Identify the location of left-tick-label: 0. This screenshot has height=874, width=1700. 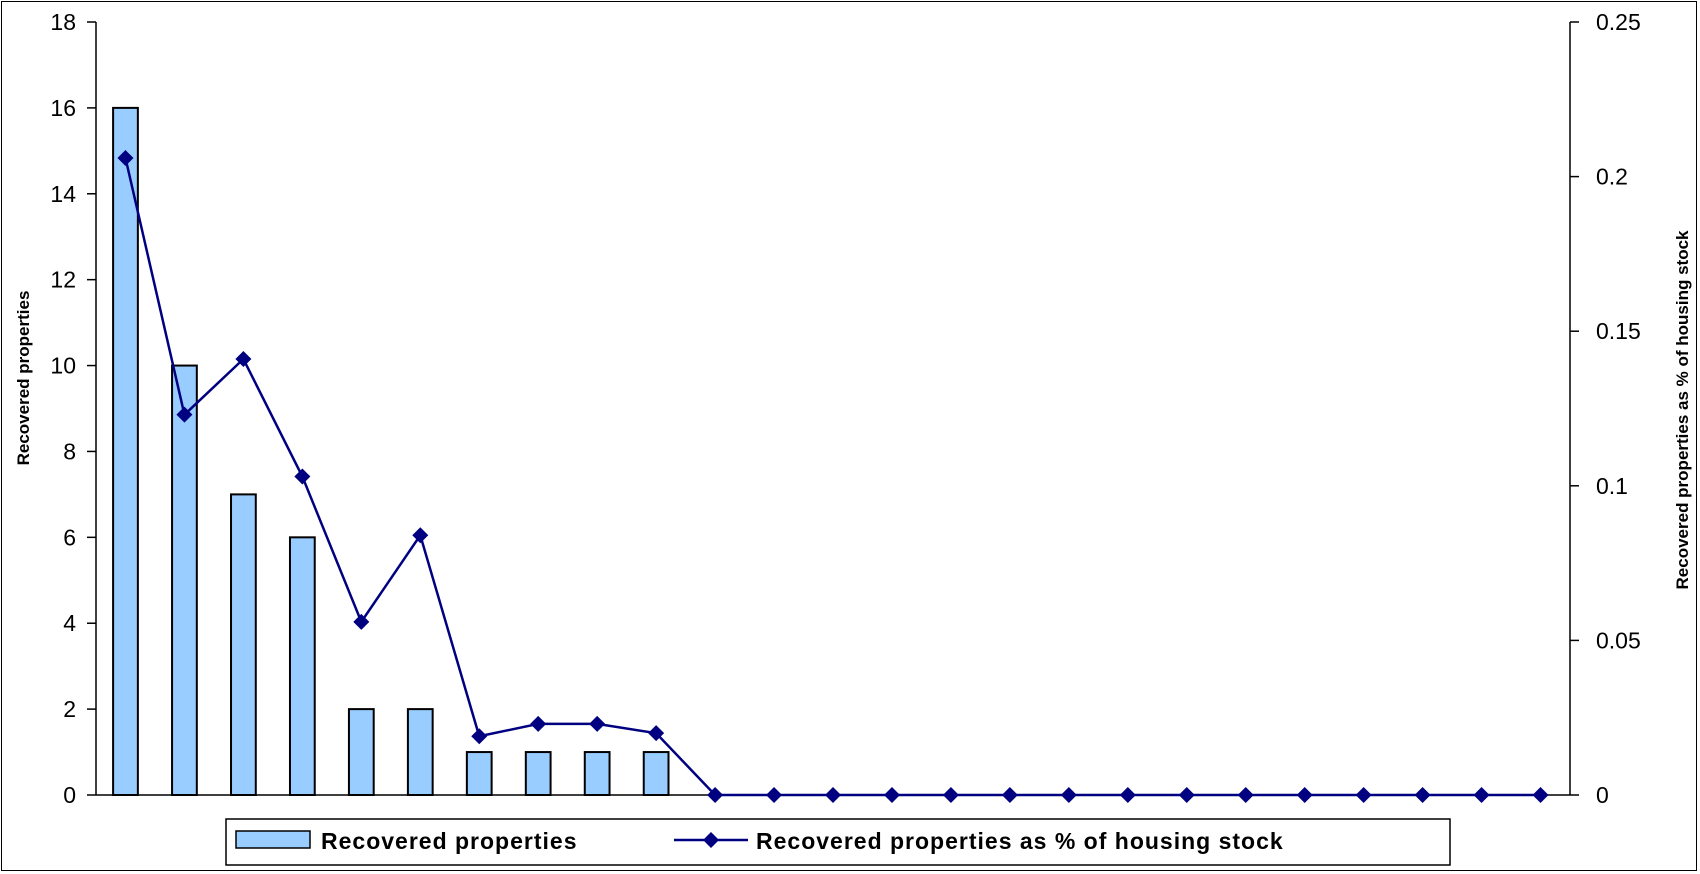
(69, 795).